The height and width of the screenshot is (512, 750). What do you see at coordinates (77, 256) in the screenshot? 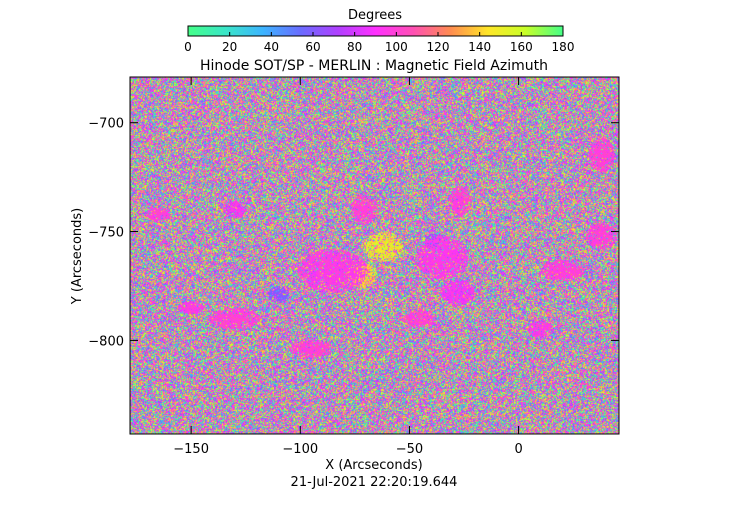
I see `y-axis-label: Y (Arcseconds)` at bounding box center [77, 256].